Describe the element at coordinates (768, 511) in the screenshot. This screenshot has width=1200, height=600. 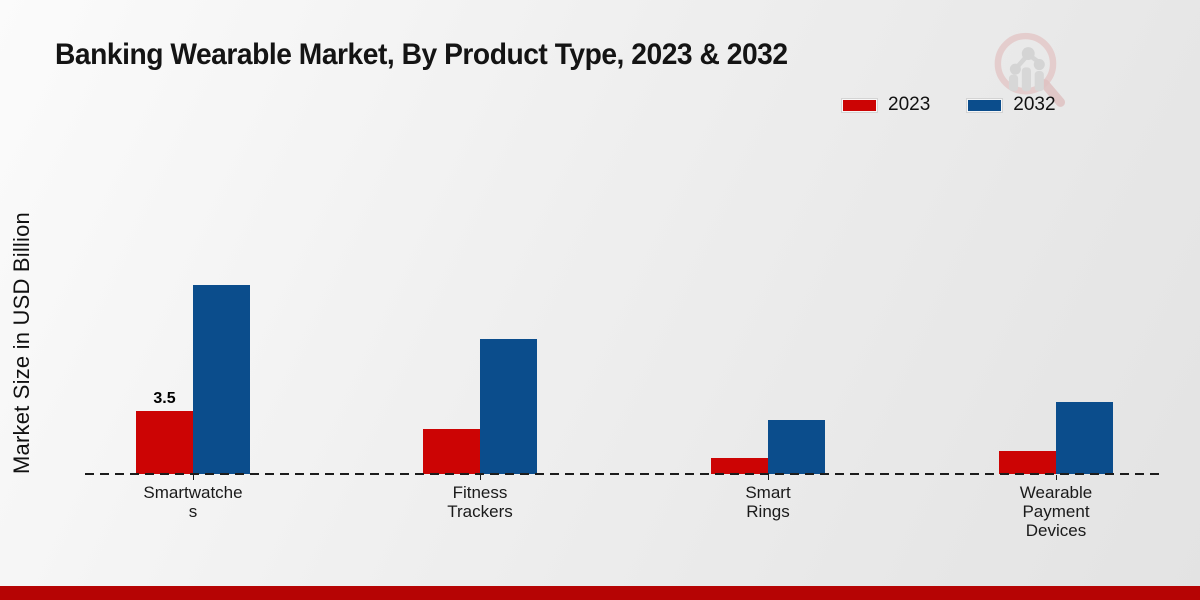
I see `category-label-line: Rings` at that location.